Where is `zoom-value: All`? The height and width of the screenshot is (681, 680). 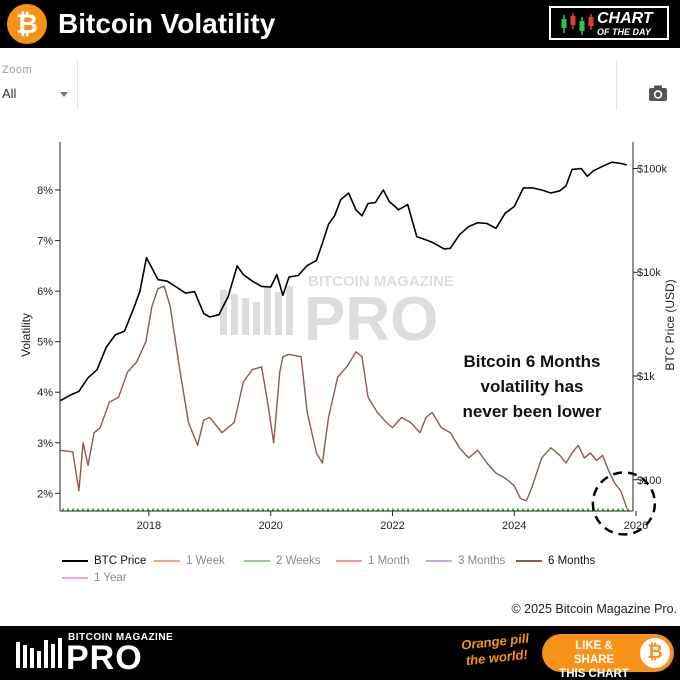
zoom-value: All is located at coordinates (9, 93).